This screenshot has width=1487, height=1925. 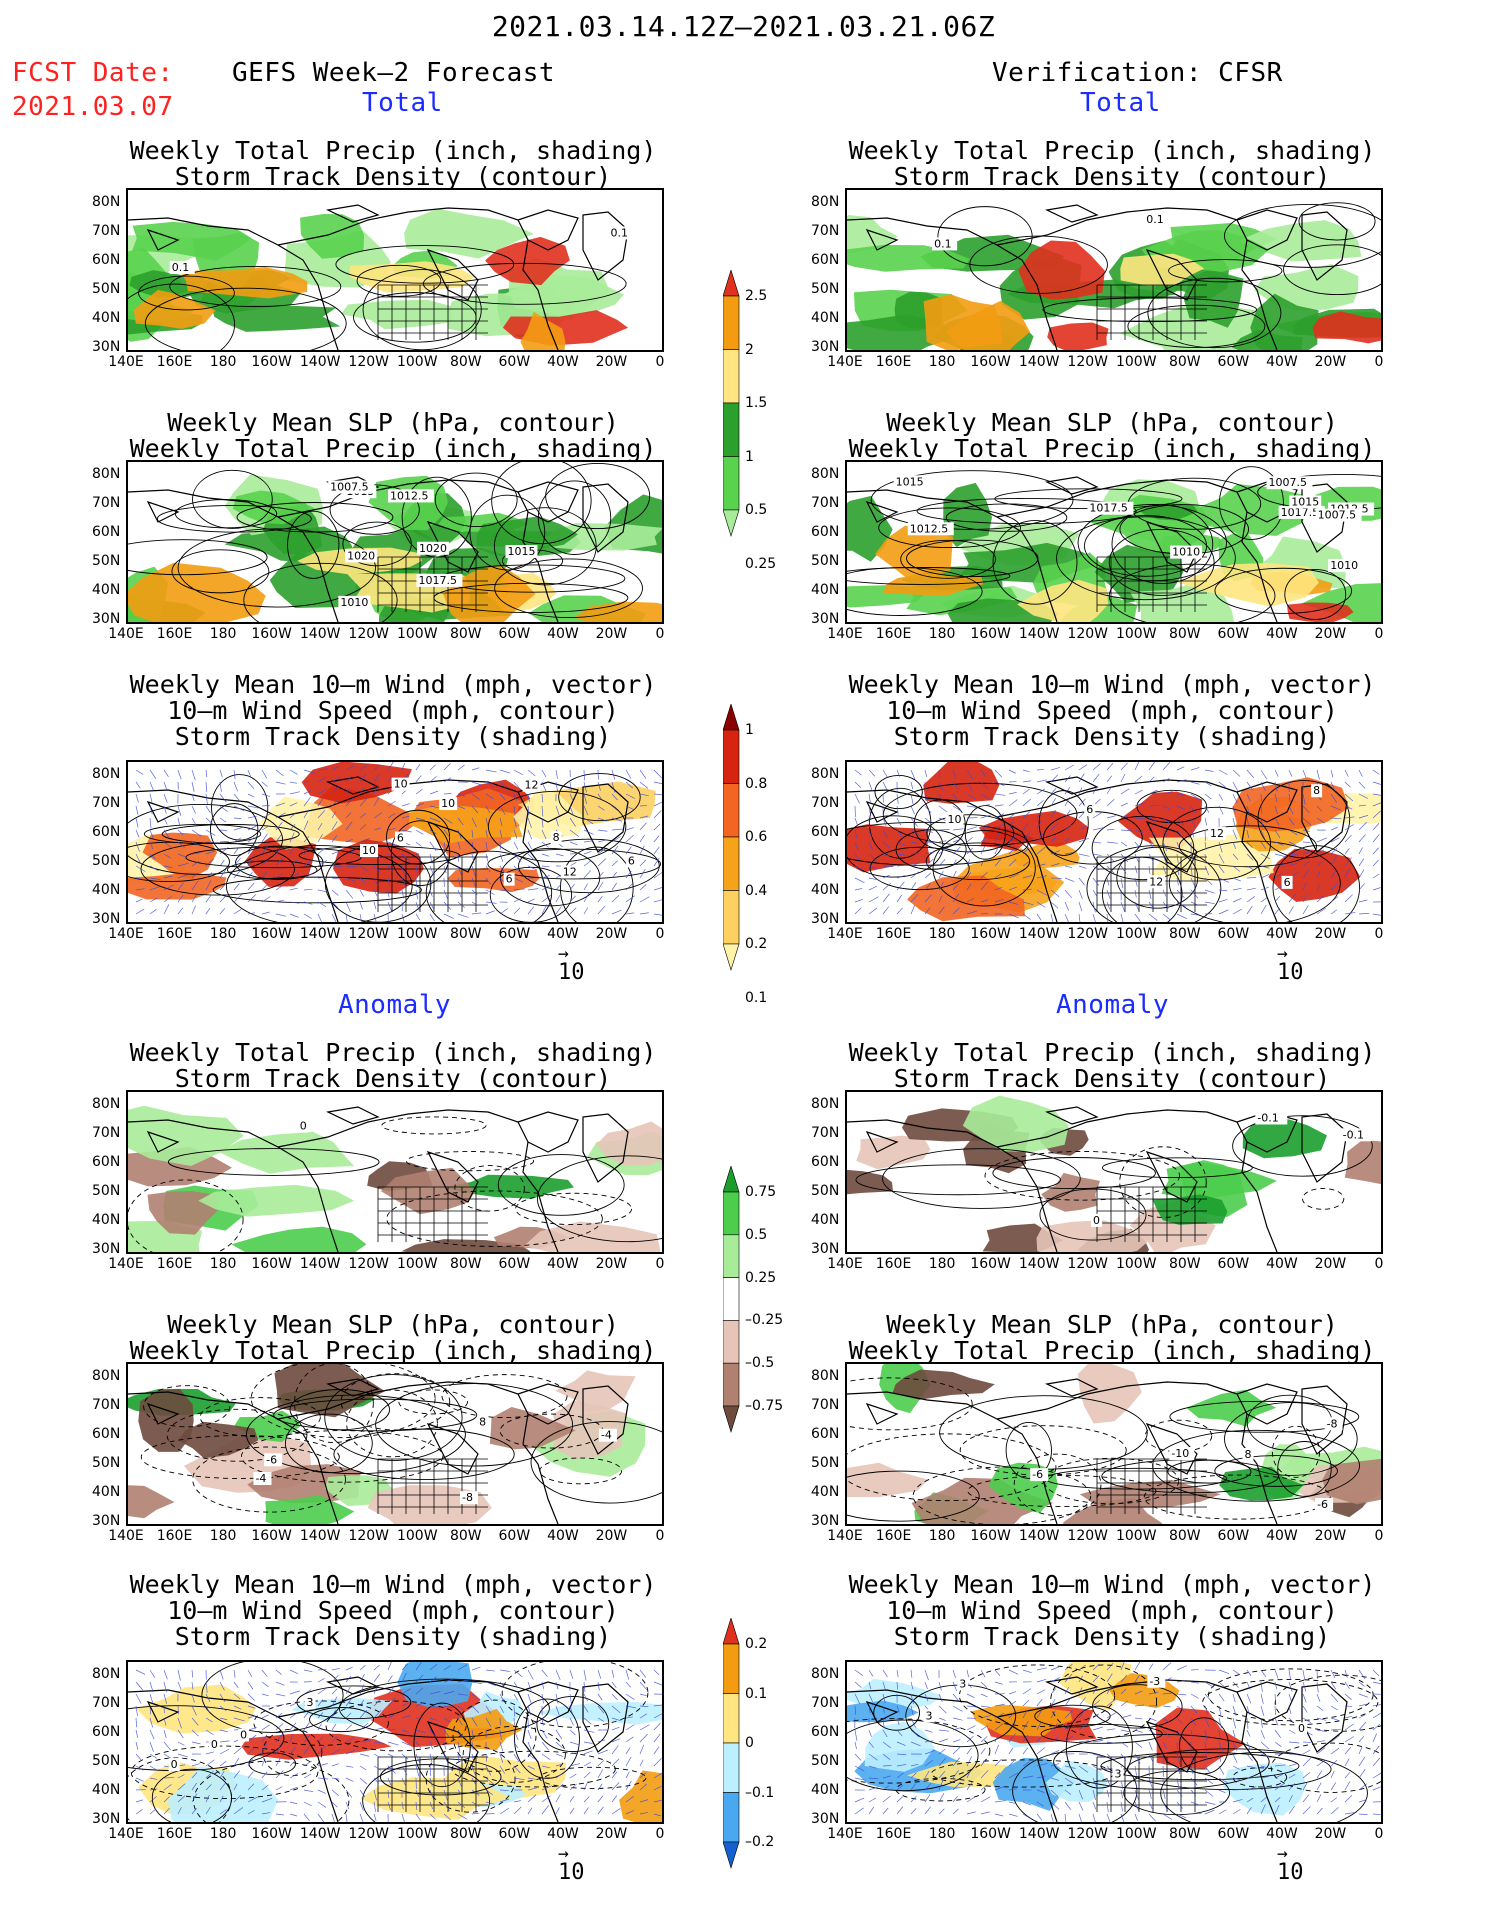 What do you see at coordinates (393, 448) in the screenshot?
I see `panel-title-line: Weekly Total Precip (inch, shading)` at bounding box center [393, 448].